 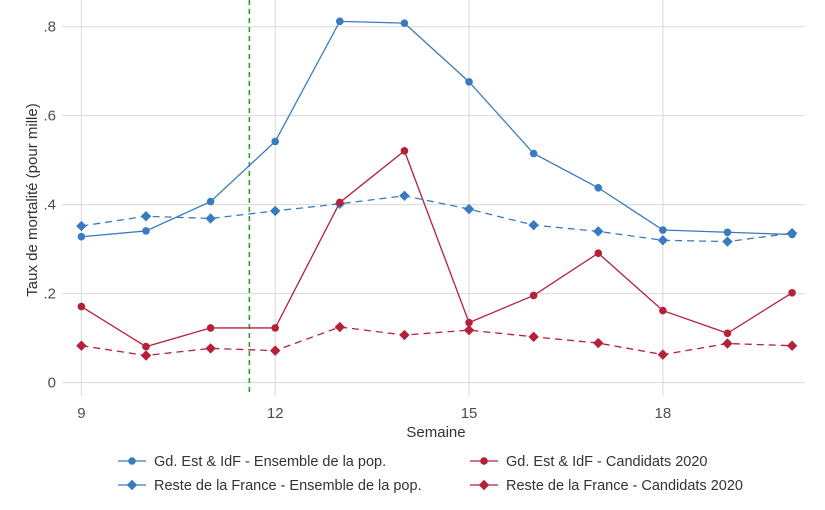 I want to click on legend-label: Gd. Est & IdF - Candidats 2020, so click(x=607, y=462).